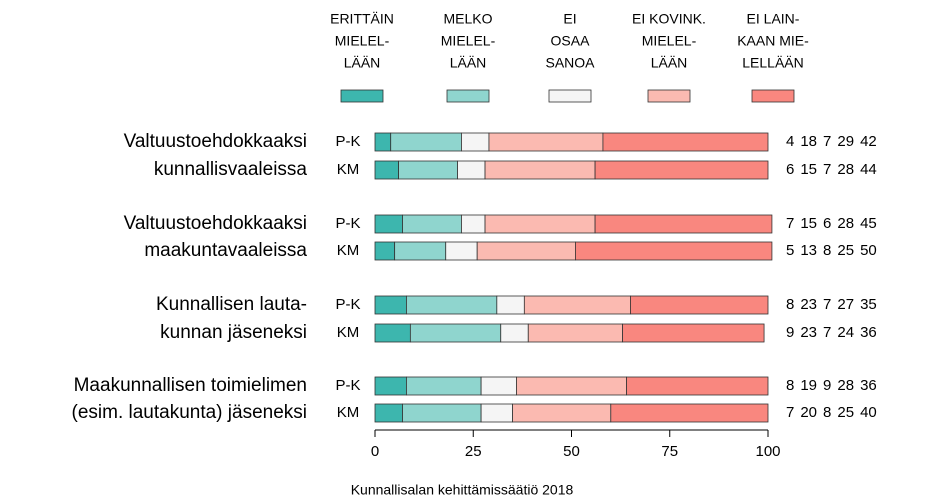  Describe the element at coordinates (831, 332) in the screenshot. I see `value-labels: 9 23 7 24 36` at that location.